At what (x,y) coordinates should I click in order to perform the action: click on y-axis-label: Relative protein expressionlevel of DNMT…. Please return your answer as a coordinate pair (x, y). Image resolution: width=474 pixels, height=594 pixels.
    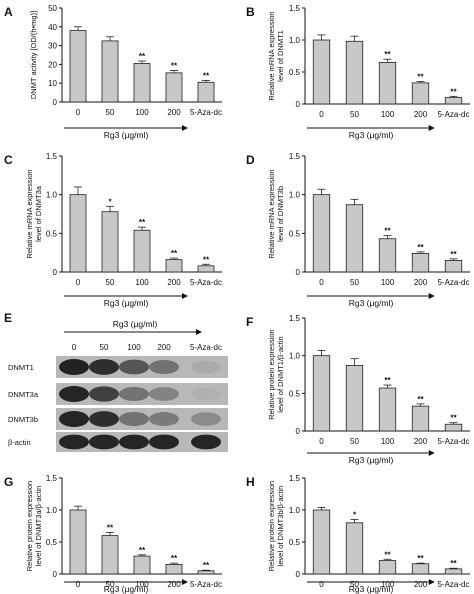
    Looking at the image, I should click on (276, 526).